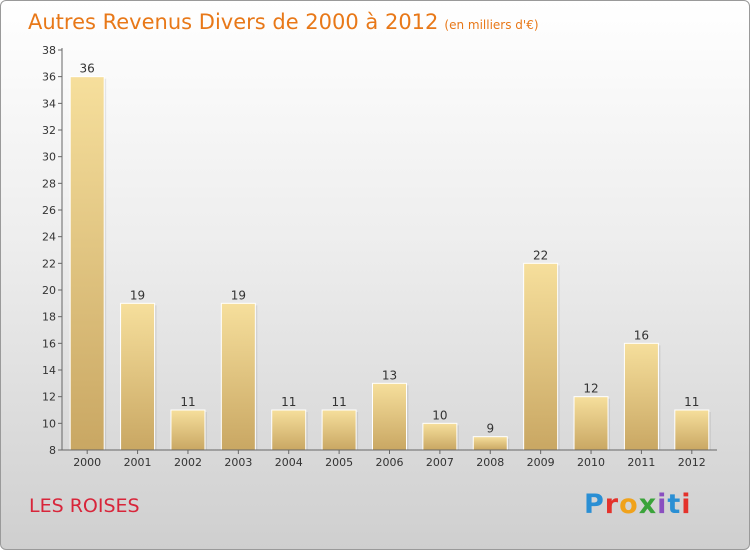  What do you see at coordinates (49, 370) in the screenshot?
I see `y-tick-label: 14` at bounding box center [49, 370].